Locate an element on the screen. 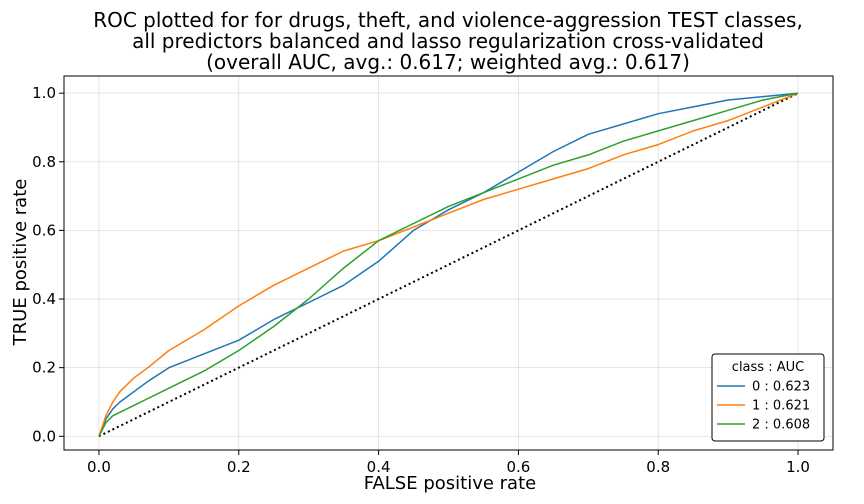 The image size is (864, 504). y-axis-label: TRUE positive rate is located at coordinates (20, 263).